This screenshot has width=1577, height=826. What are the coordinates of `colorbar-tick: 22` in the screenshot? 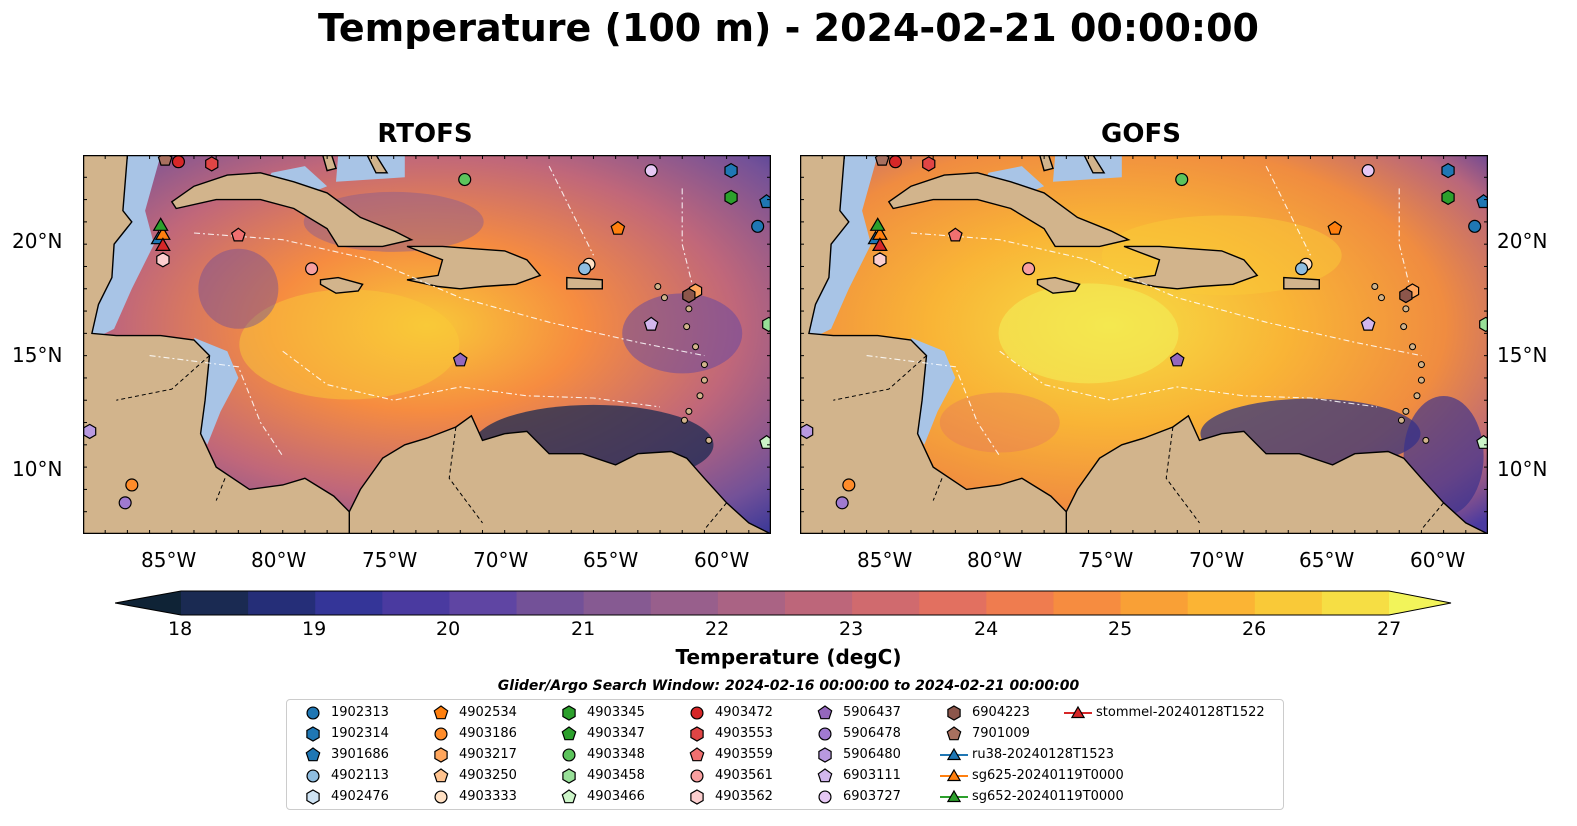 It's located at (717, 629).